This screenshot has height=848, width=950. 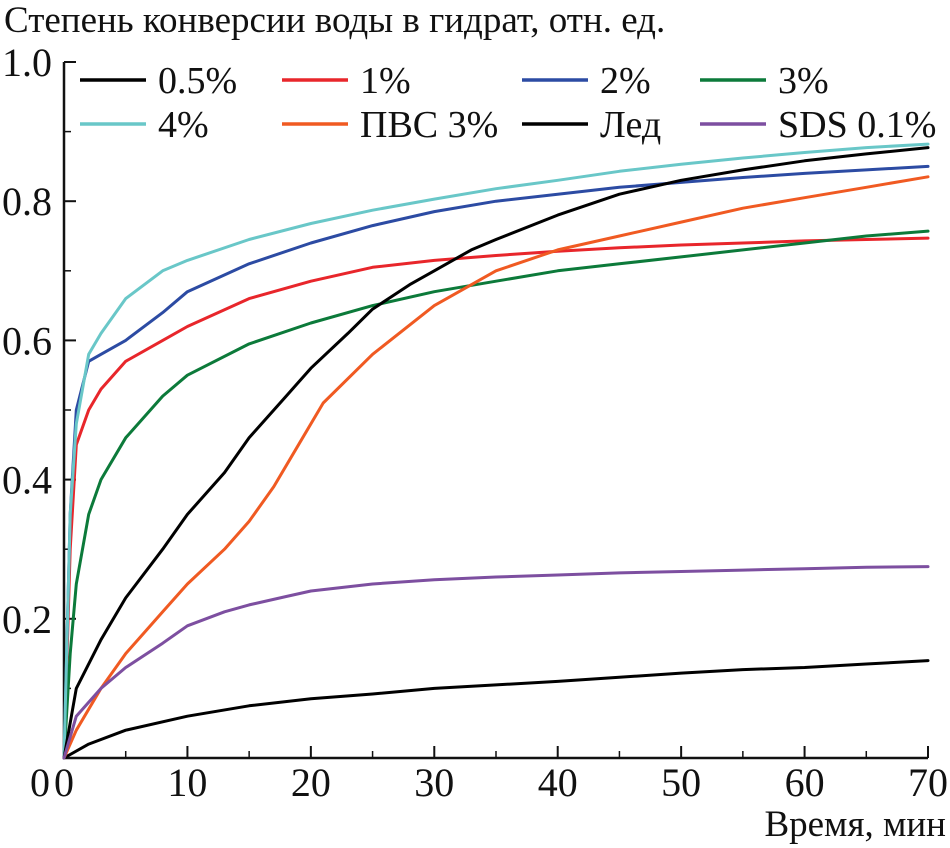 What do you see at coordinates (27, 619) in the screenshot?
I see `y-tick-label: 0.2` at bounding box center [27, 619].